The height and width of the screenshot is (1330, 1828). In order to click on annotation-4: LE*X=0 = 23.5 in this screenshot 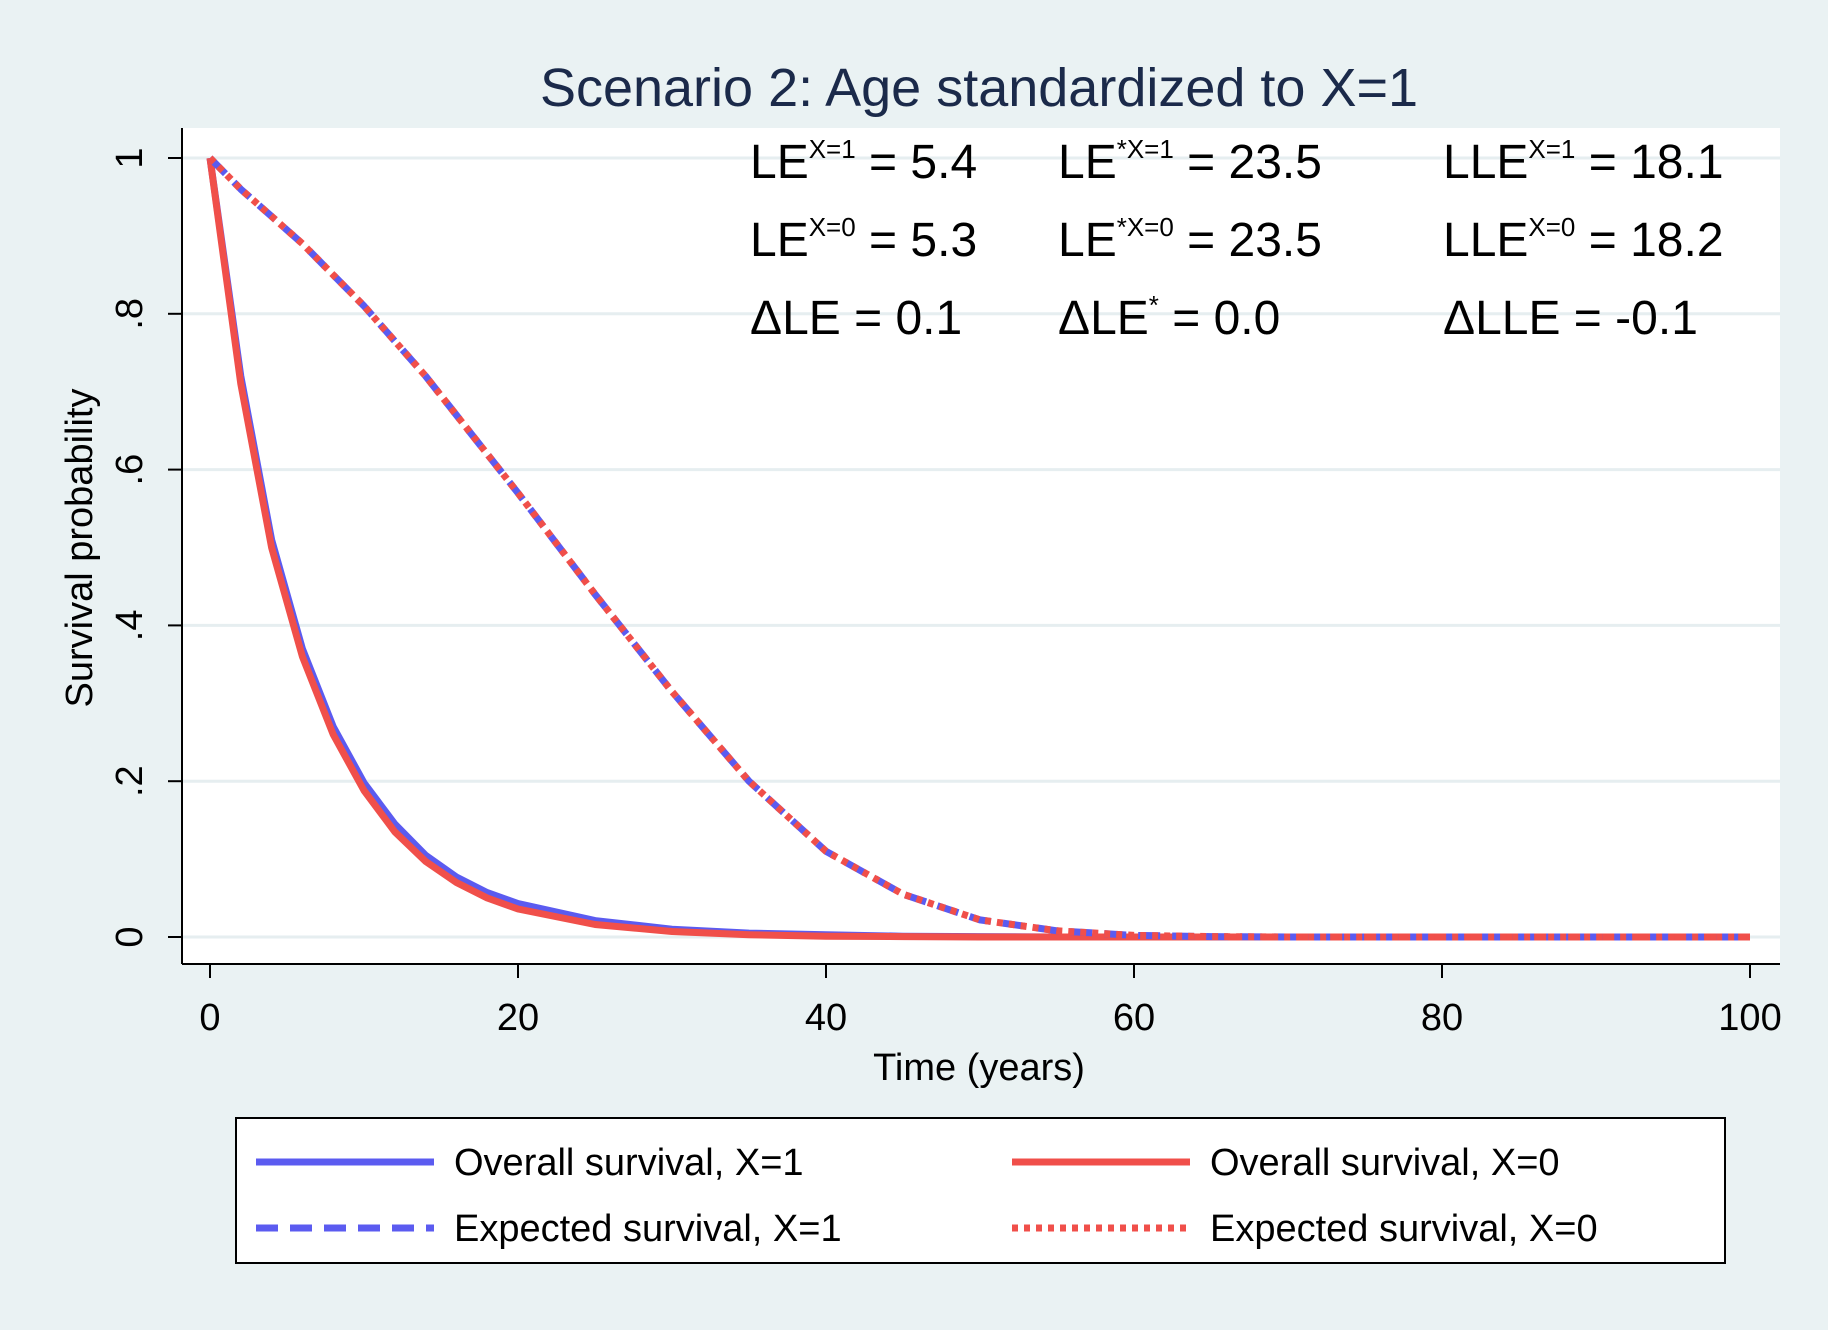, I will do `click(1190, 239)`.